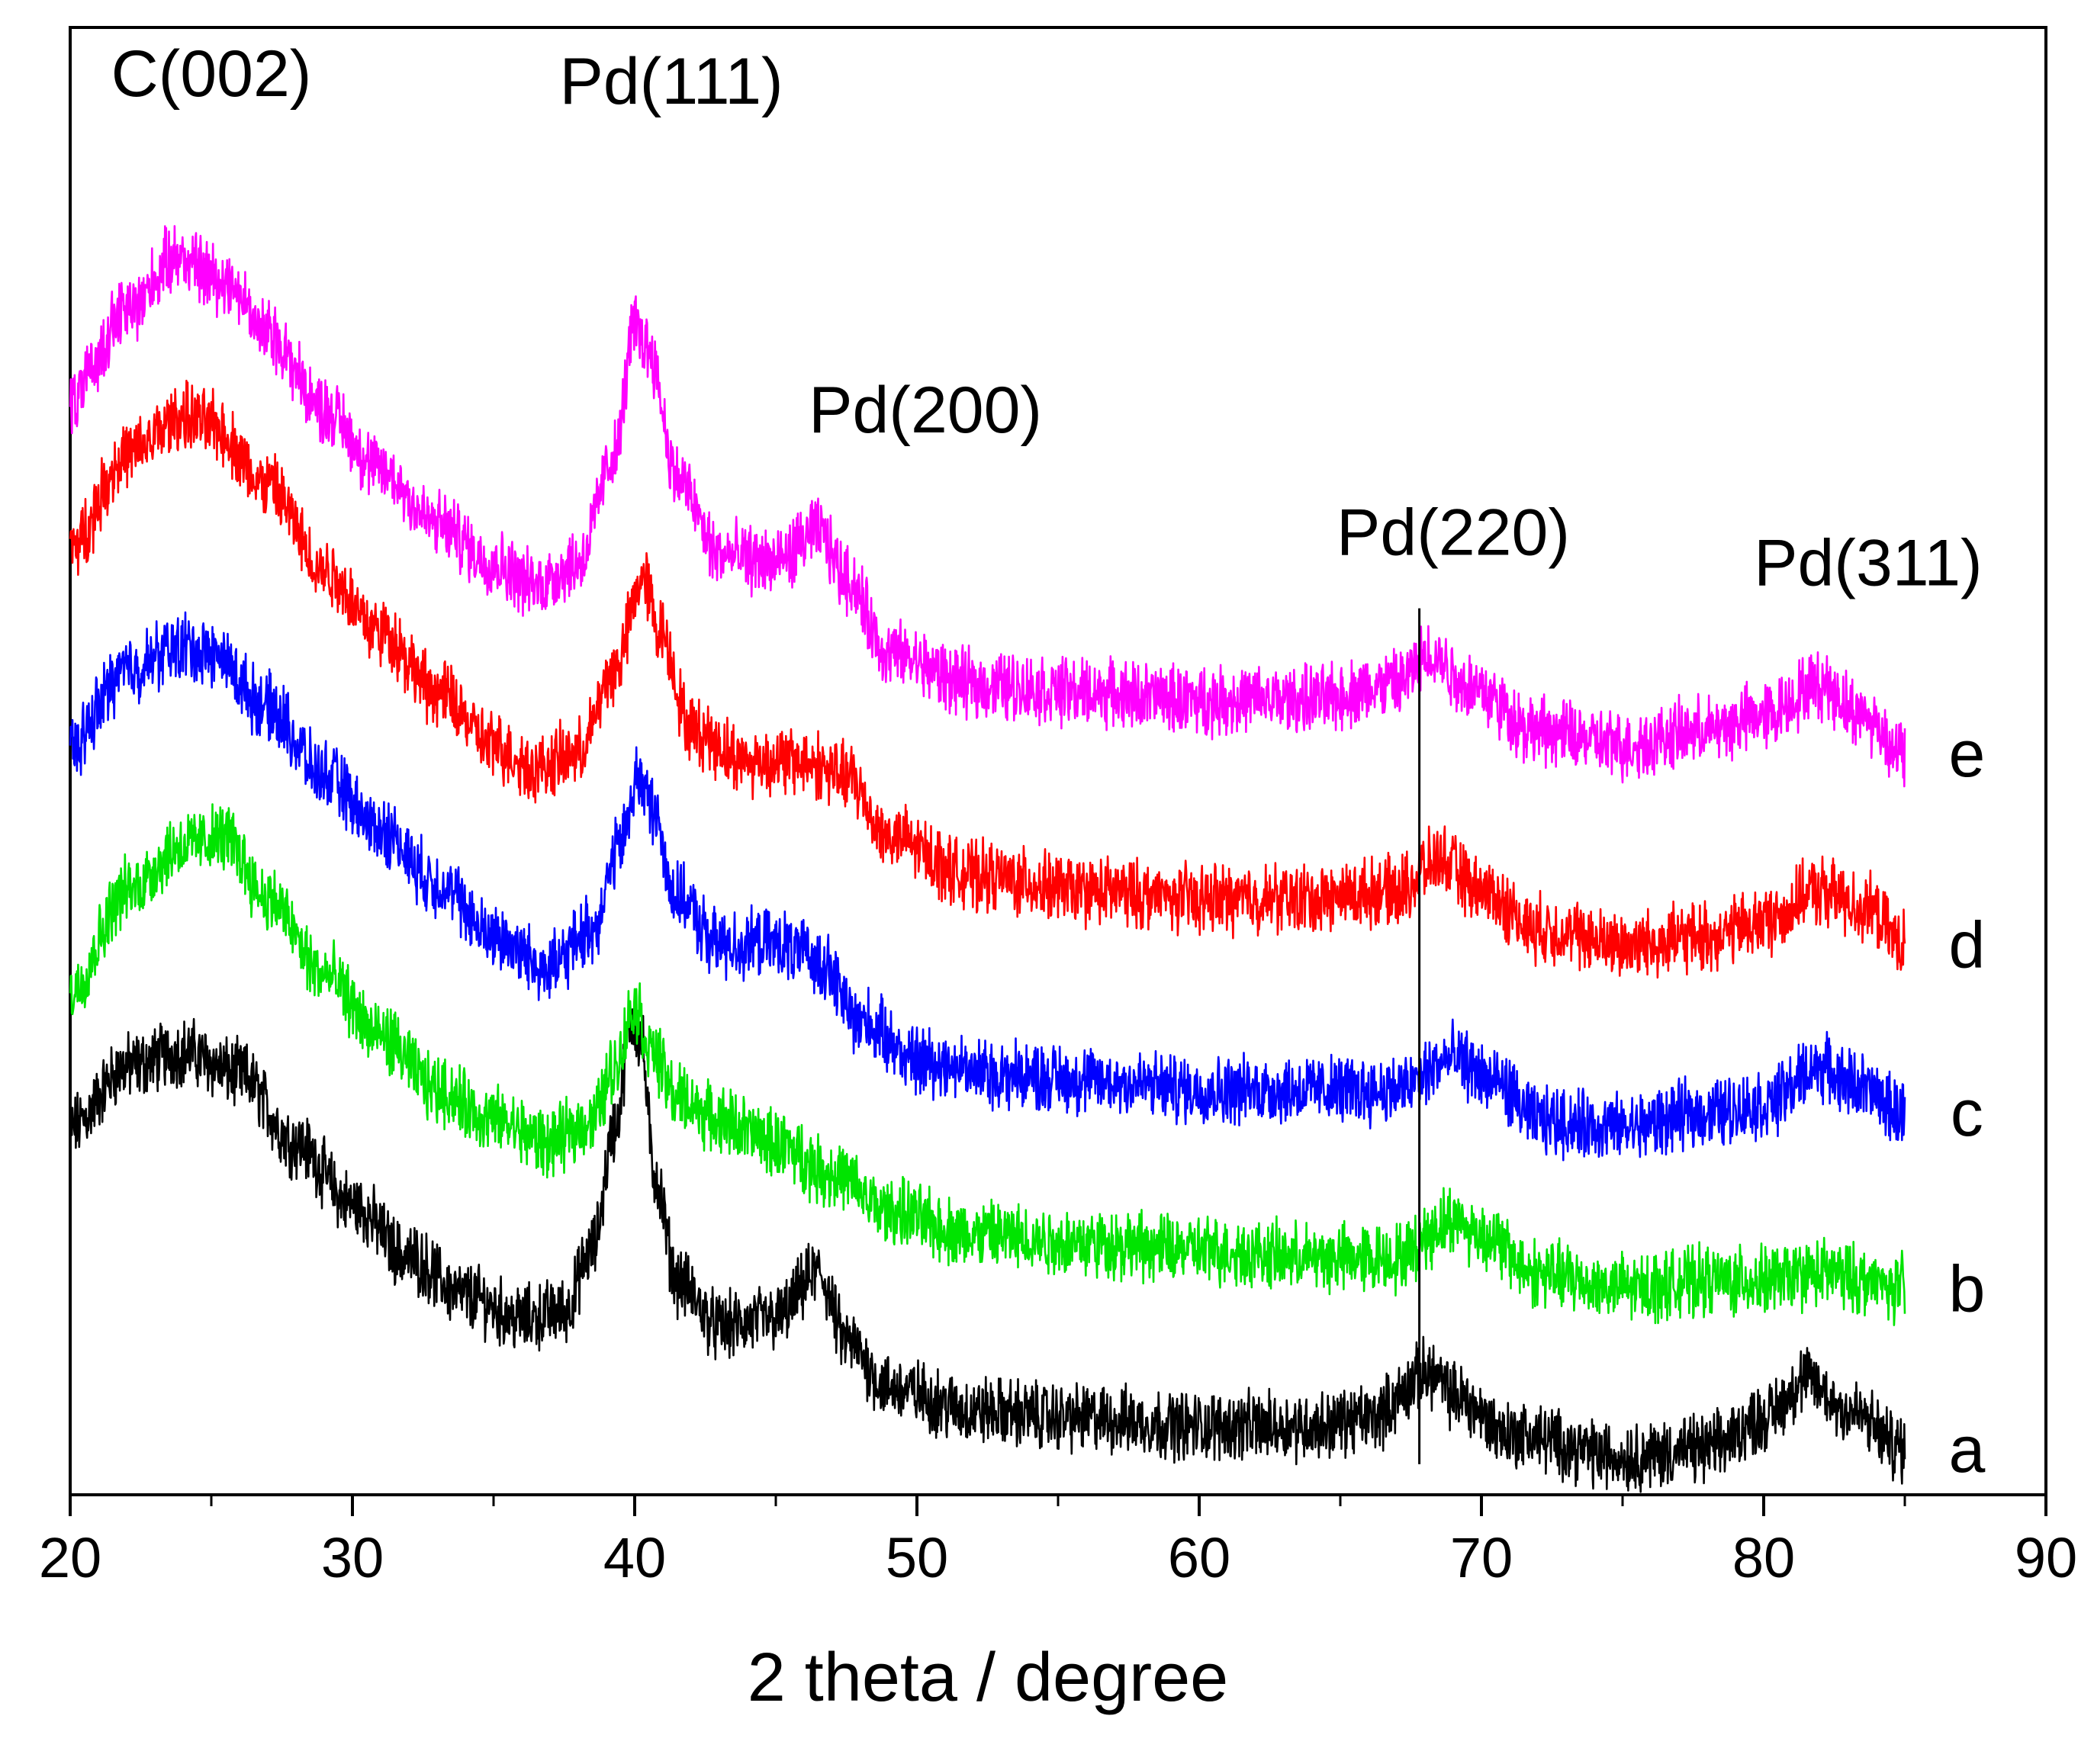 This screenshot has width=2094, height=1764. Describe the element at coordinates (1966, 1288) in the screenshot. I see `series-b-label: b` at that location.